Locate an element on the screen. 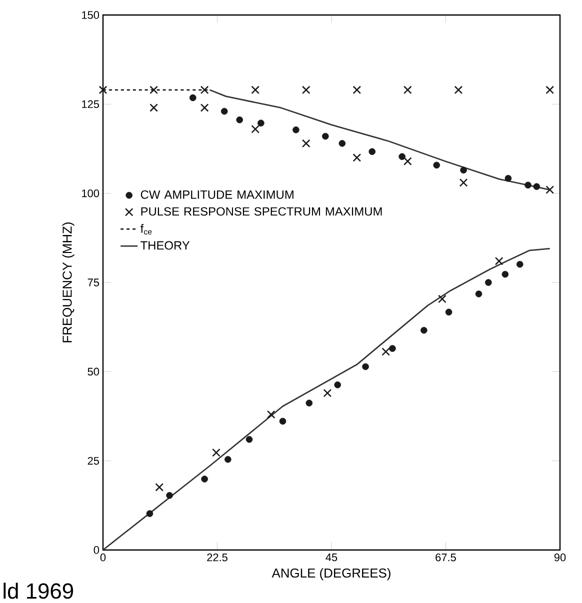 The image size is (582, 603). y-tick-label: 75 is located at coordinates (94, 282).